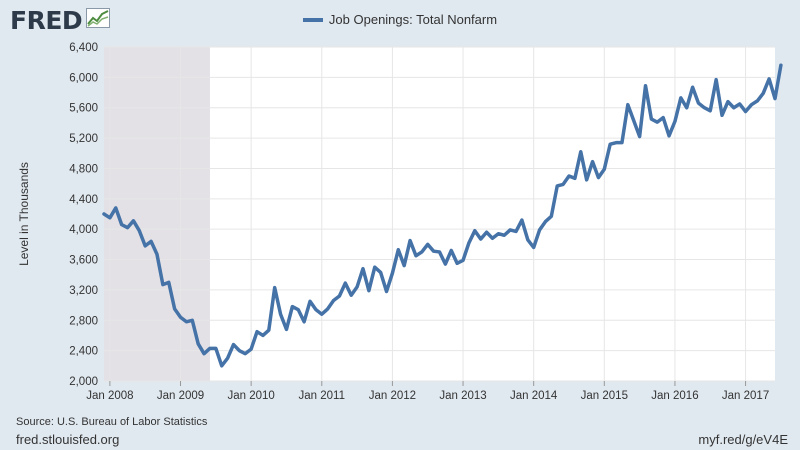  What do you see at coordinates (109, 396) in the screenshot?
I see `x-tick-label: Jan 2008` at bounding box center [109, 396].